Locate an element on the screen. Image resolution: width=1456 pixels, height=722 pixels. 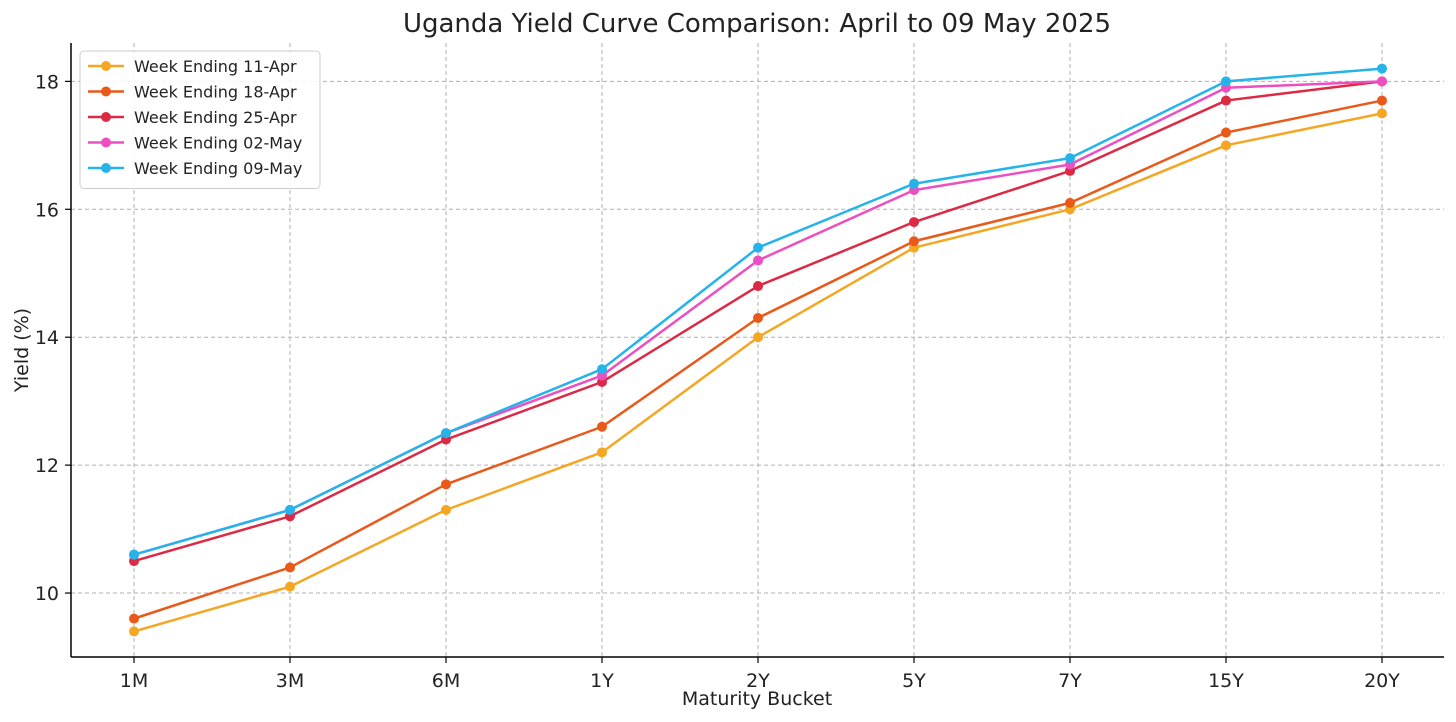
legend-item: Week Ending 02-May is located at coordinates (195, 143).